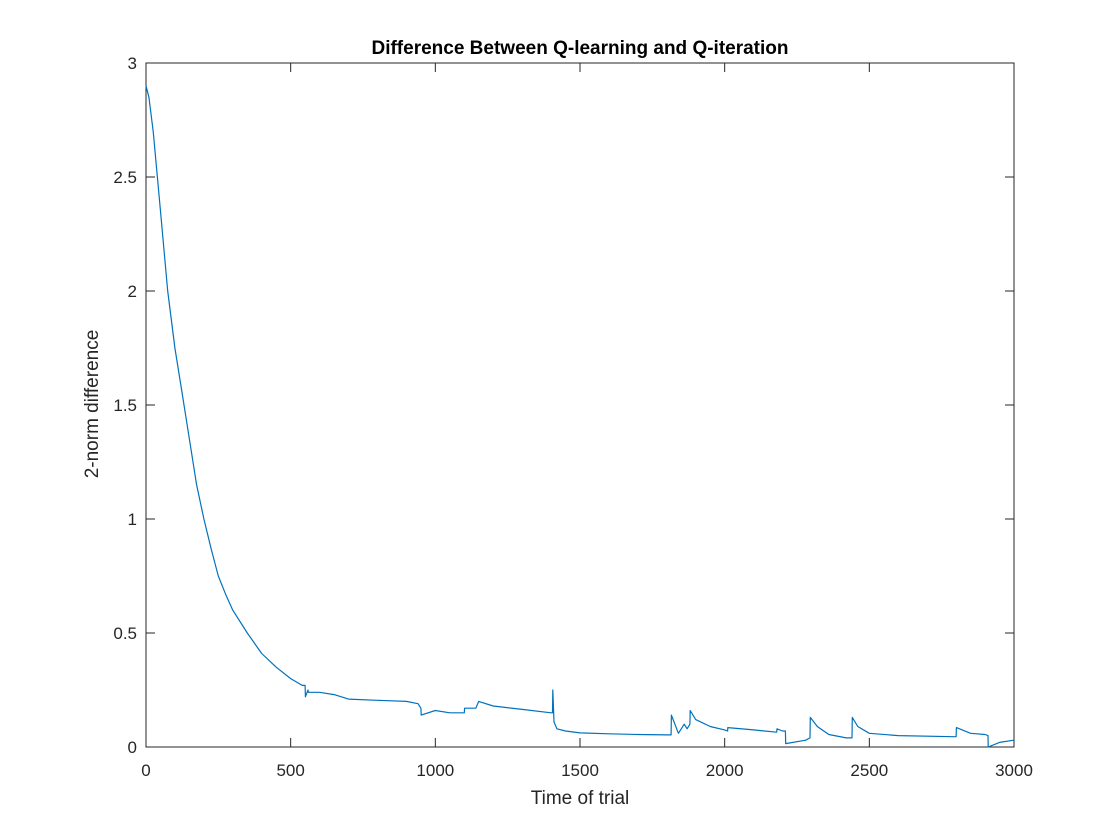 The width and height of the screenshot is (1120, 840). Describe the element at coordinates (125, 633) in the screenshot. I see `y-tick-label: 0.5` at that location.